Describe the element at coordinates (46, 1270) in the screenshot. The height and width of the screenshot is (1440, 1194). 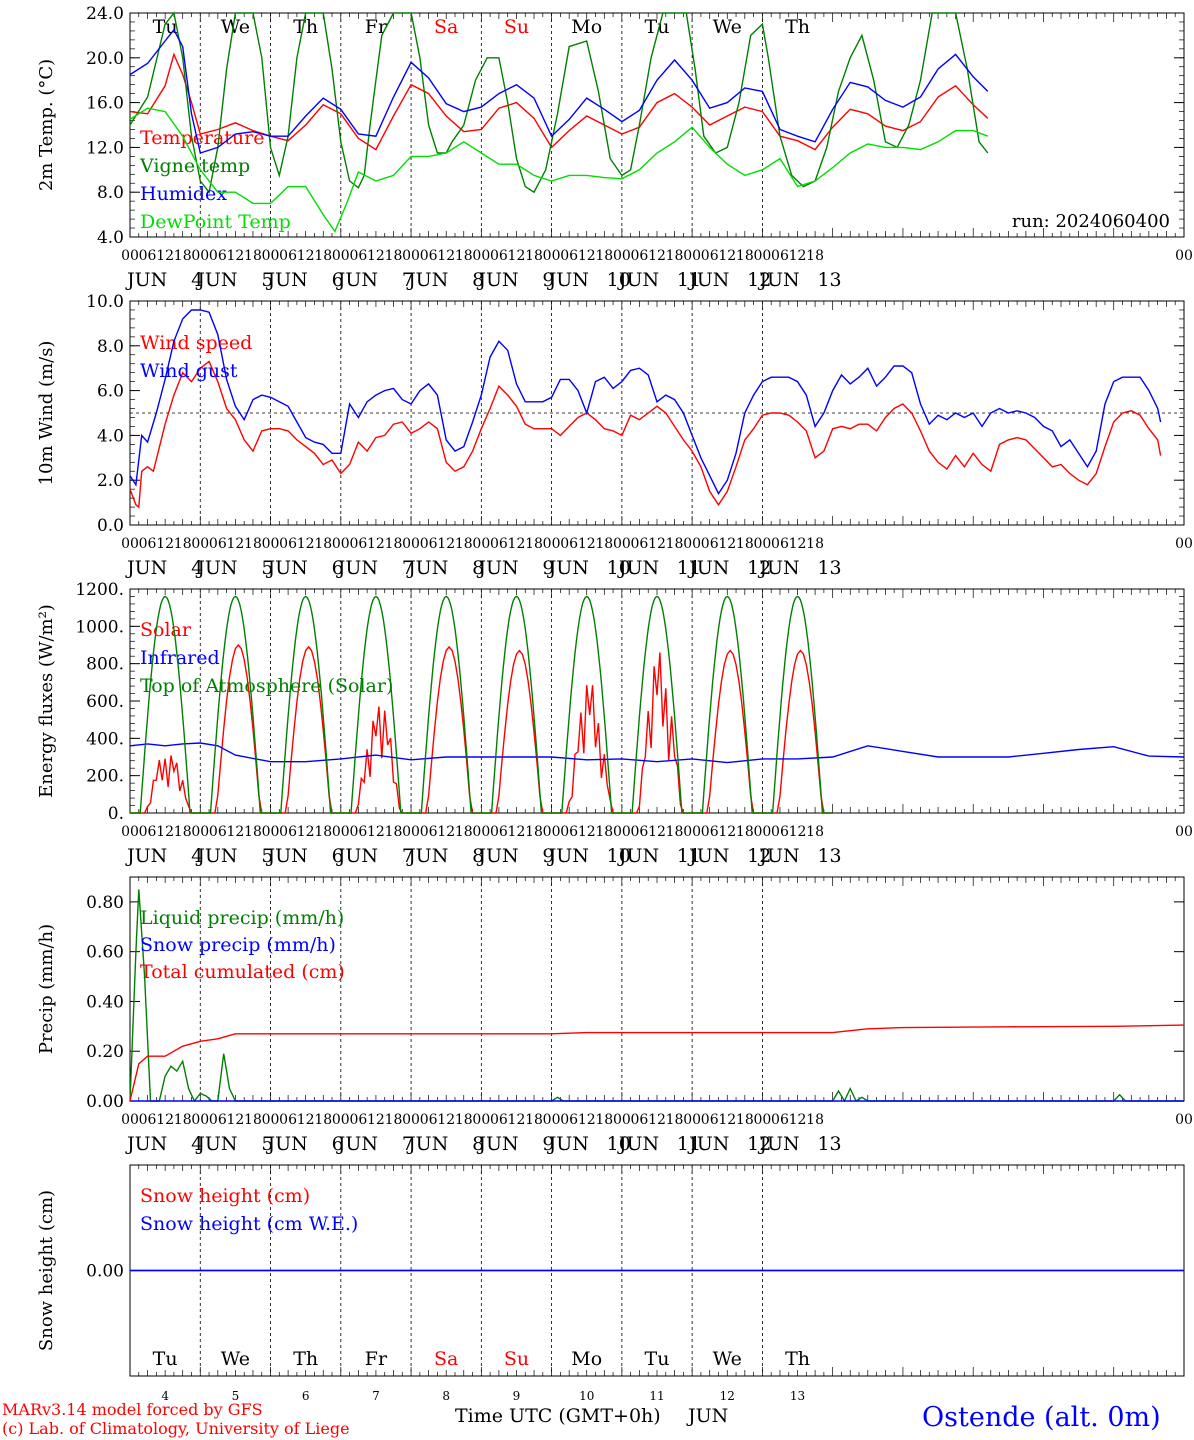
I see `y-axis-label: Snow height (cm)` at that location.